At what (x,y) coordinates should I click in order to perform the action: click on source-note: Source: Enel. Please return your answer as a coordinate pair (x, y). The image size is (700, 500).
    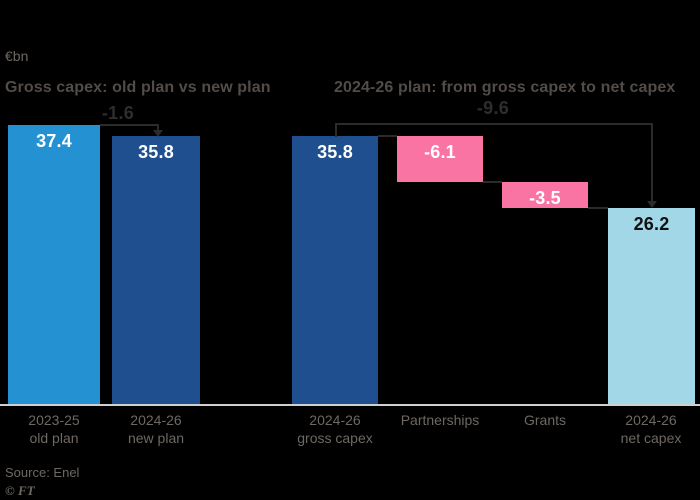
    Looking at the image, I should click on (42, 472).